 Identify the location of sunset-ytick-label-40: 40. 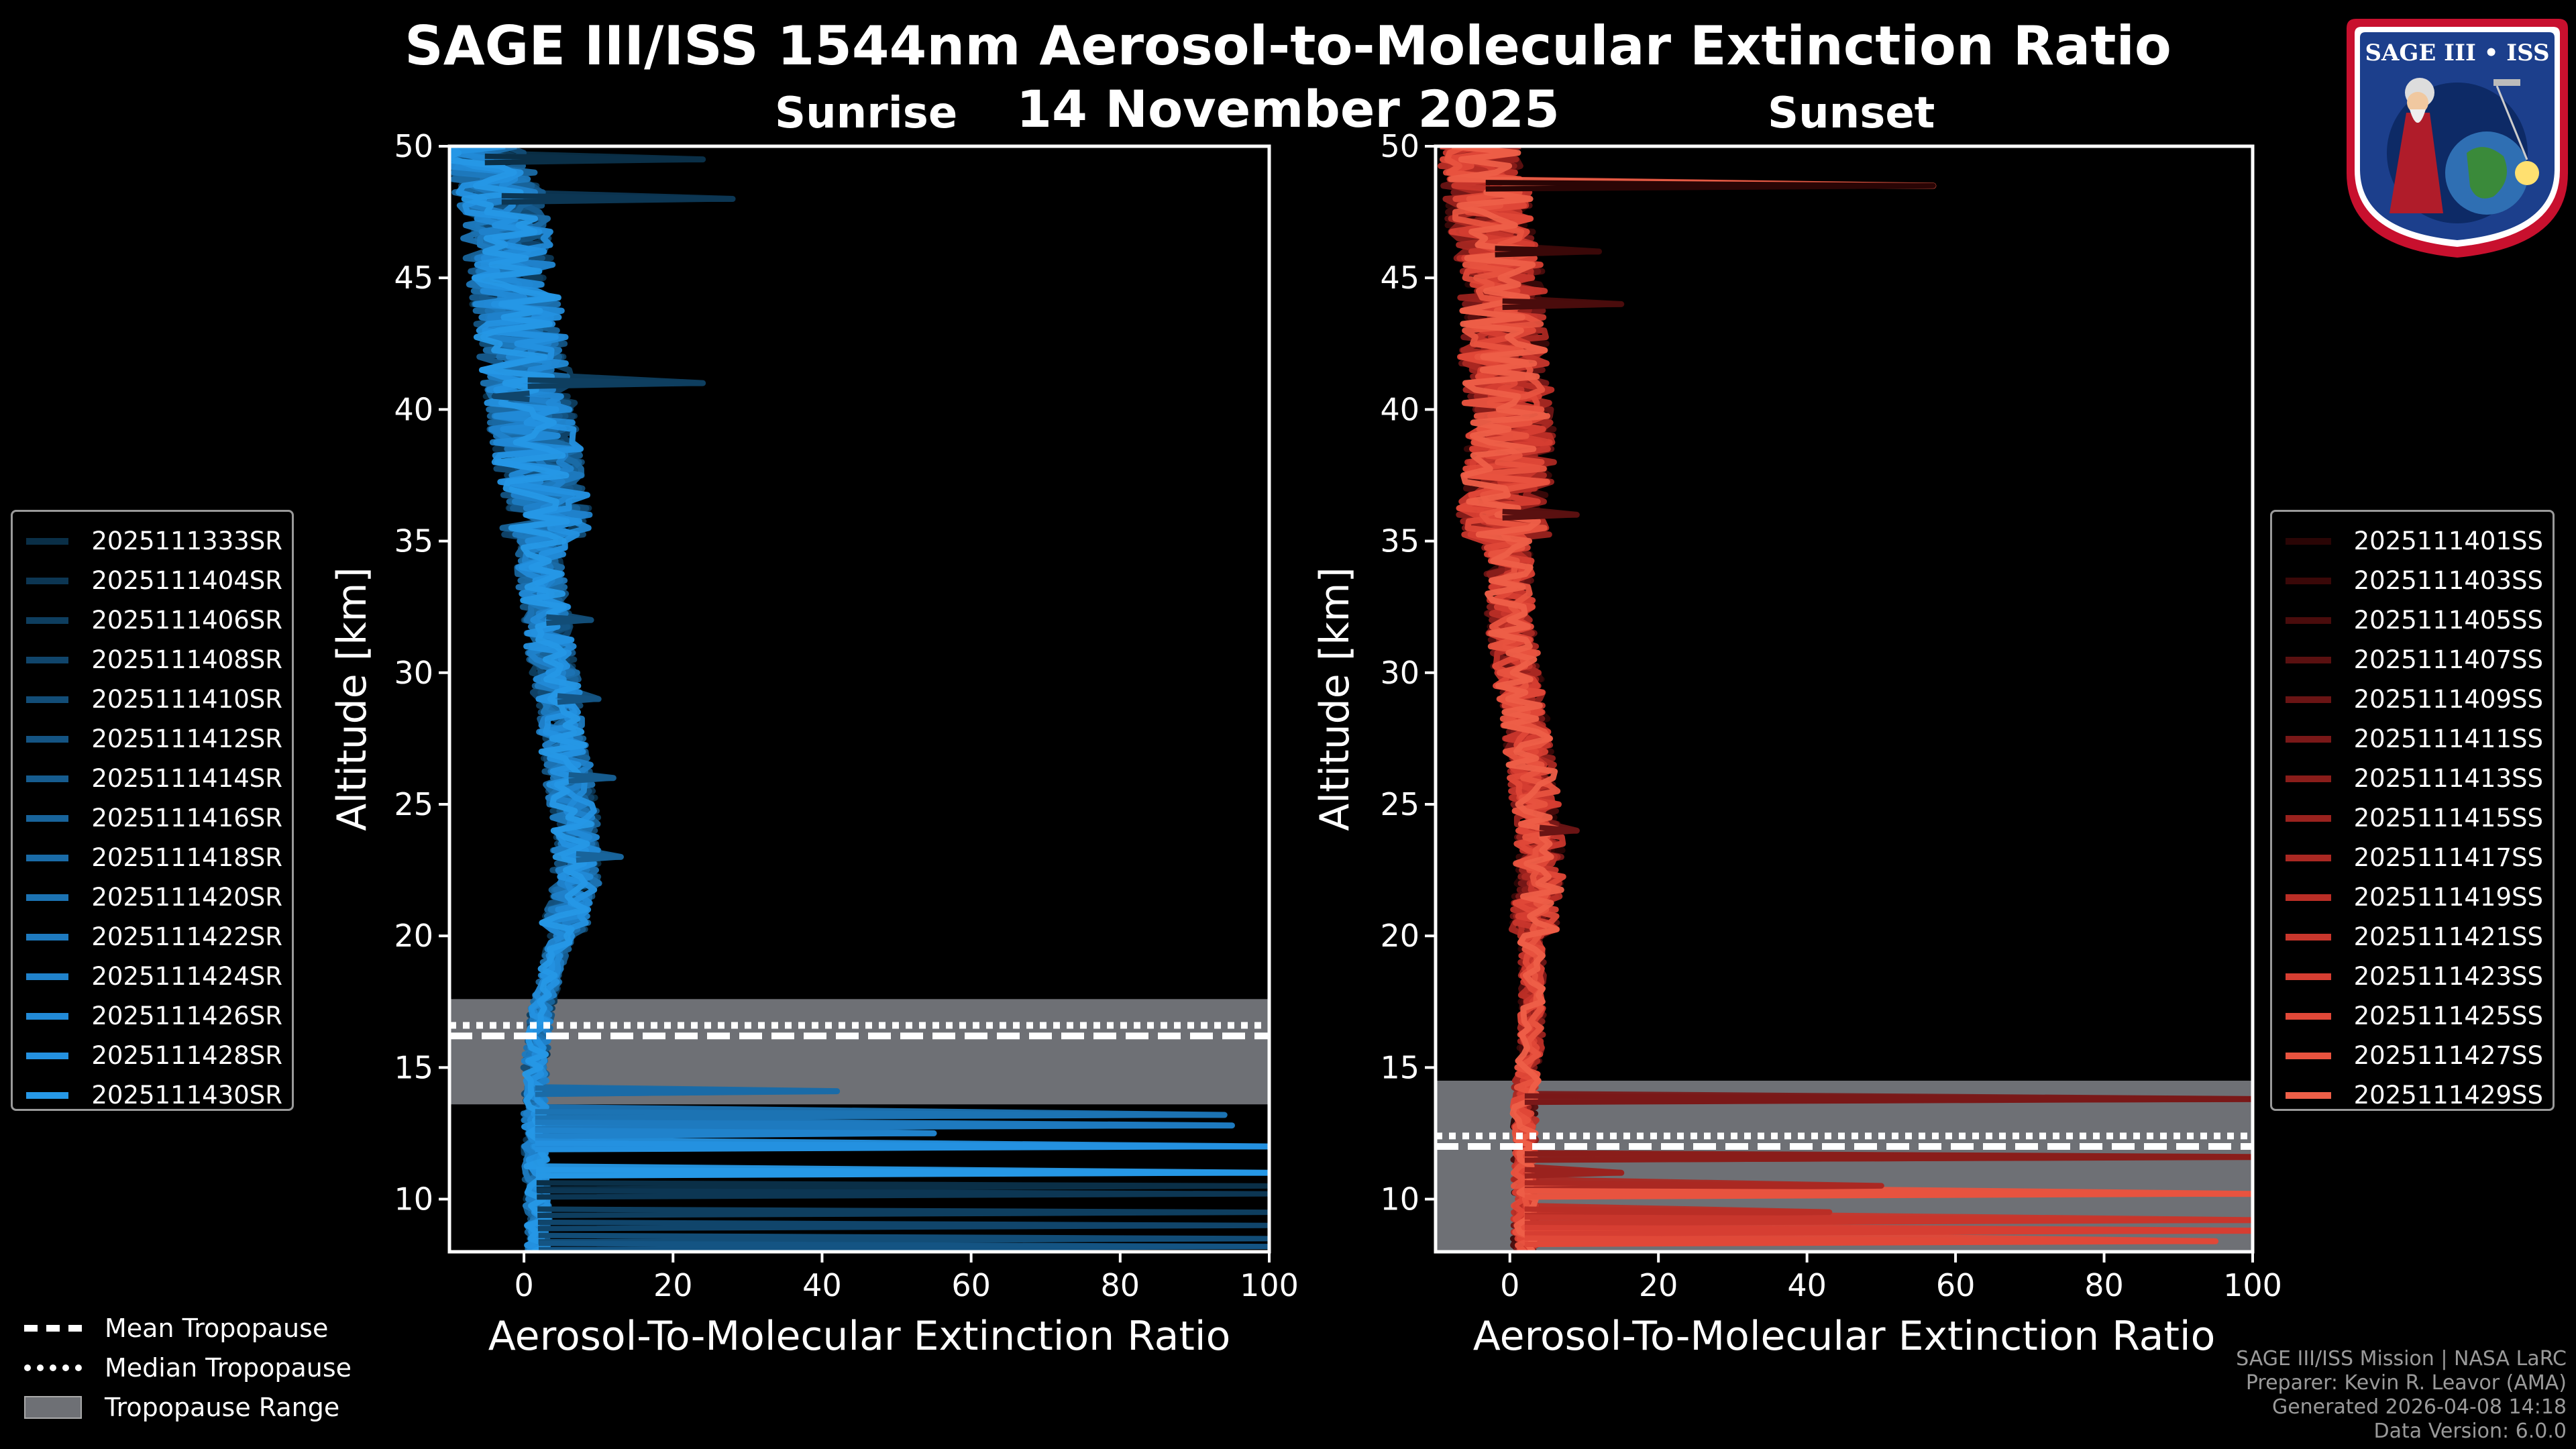
(1399, 409).